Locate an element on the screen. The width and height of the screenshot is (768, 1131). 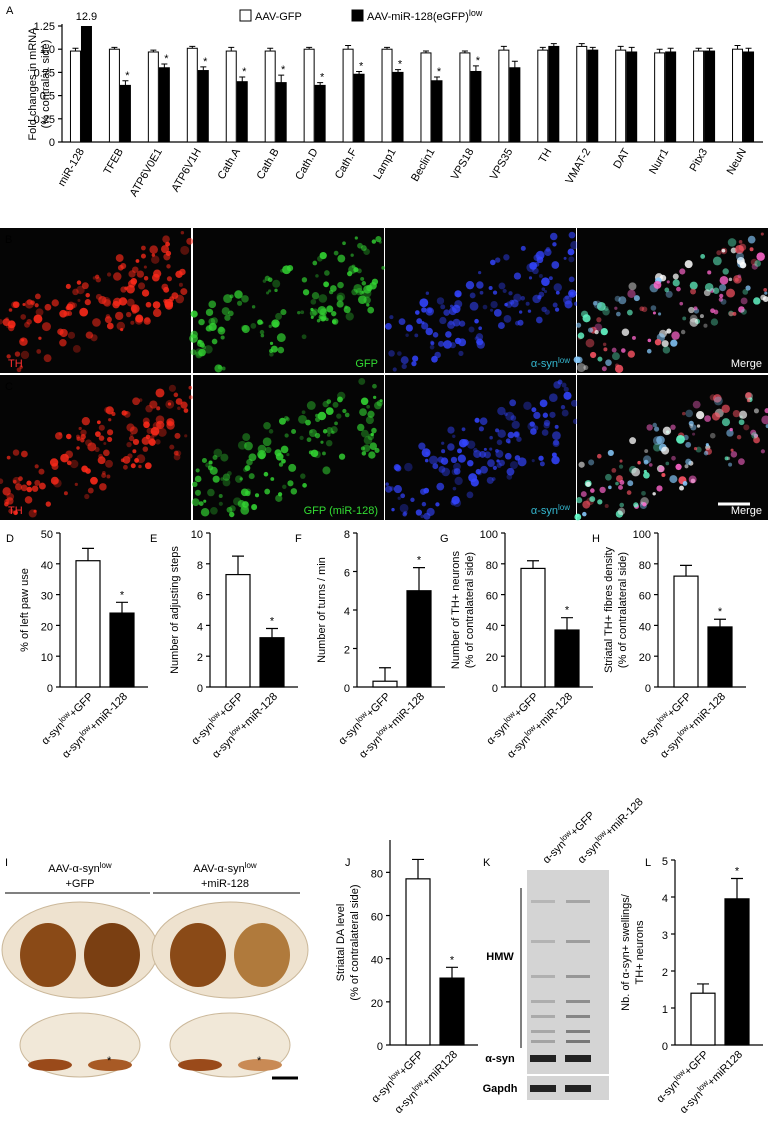
band is located at coordinates (578, 1016).